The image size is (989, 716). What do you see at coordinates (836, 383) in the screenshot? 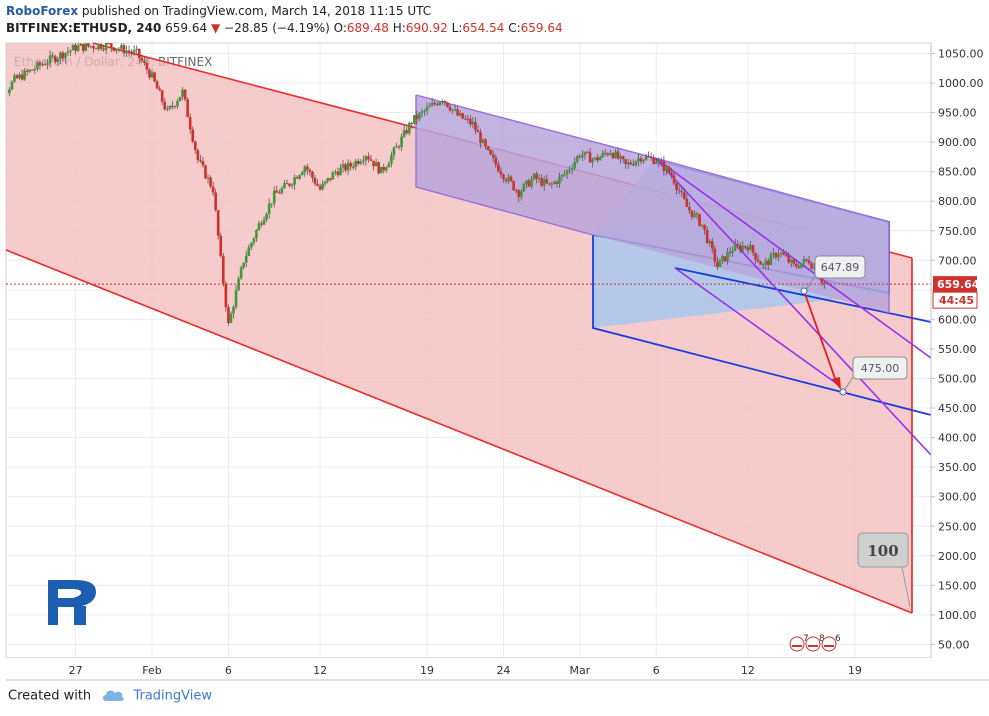
I see `arrowhead-icon` at bounding box center [836, 383].